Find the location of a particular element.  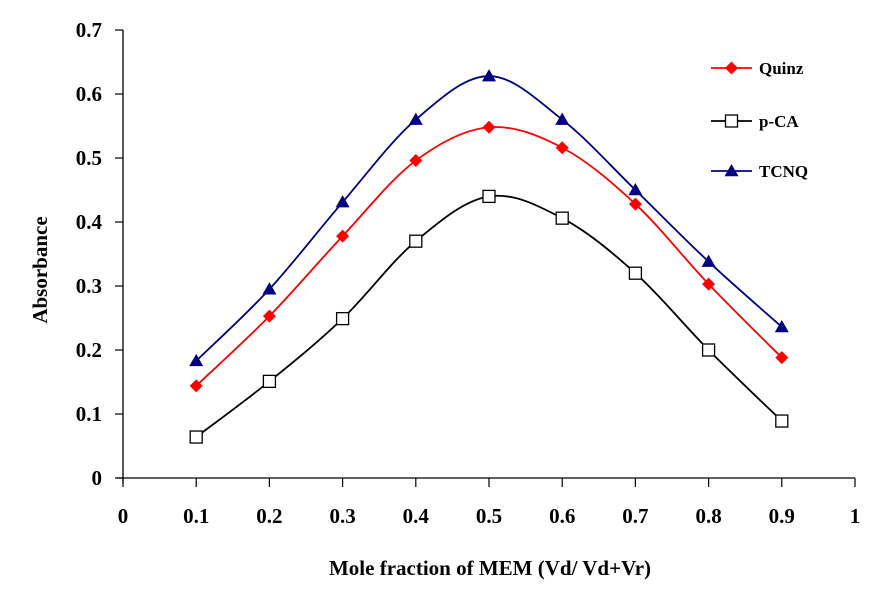

legend-label-quinz: Quinz is located at coordinates (781, 68).